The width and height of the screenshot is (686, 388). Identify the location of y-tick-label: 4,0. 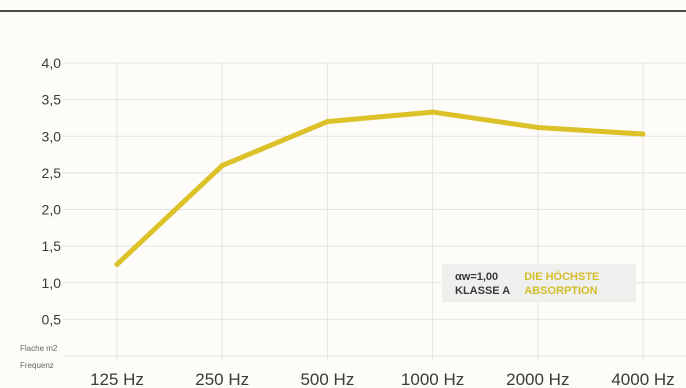
(52, 63).